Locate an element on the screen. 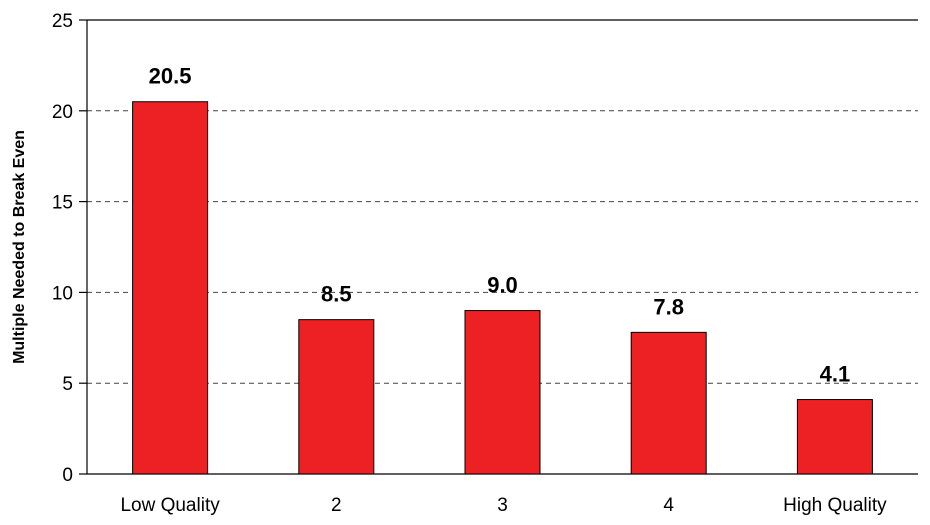 This screenshot has width=930, height=525. y-tick-label: 25 is located at coordinates (62, 21).